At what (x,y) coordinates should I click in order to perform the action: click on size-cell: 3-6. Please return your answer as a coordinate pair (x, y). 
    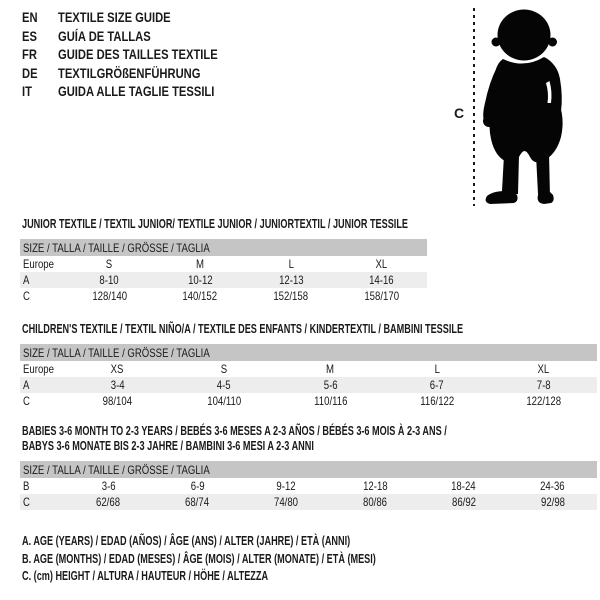
    Looking at the image, I should click on (108, 486).